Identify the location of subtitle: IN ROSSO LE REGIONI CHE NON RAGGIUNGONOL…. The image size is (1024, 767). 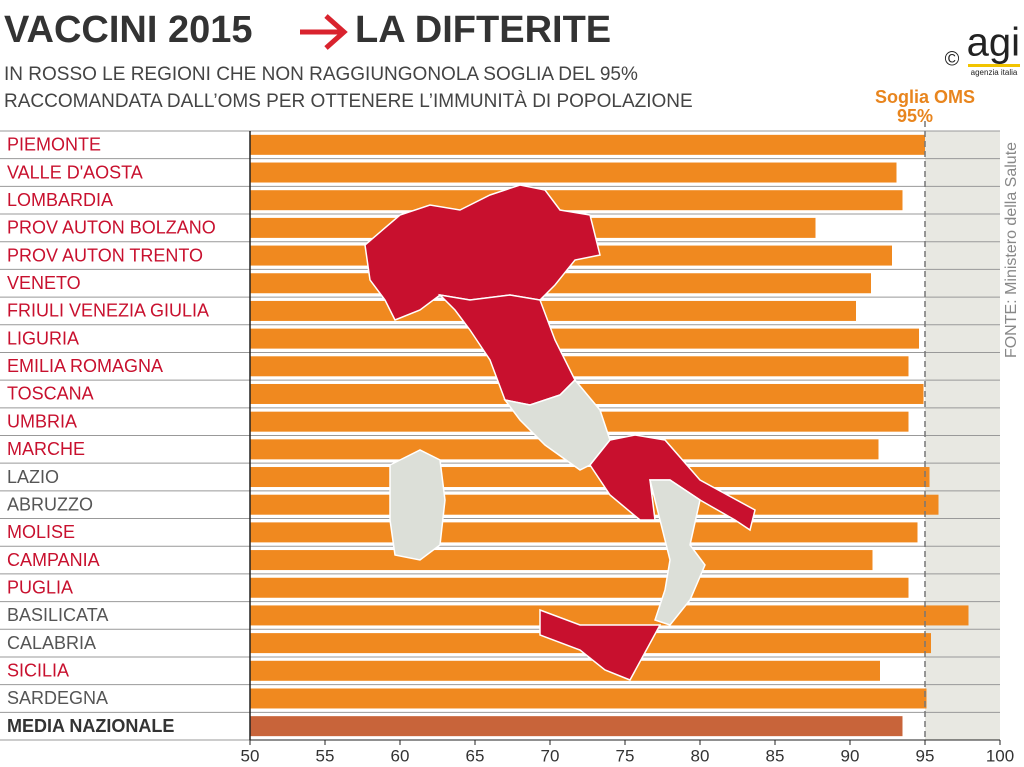
(321, 74).